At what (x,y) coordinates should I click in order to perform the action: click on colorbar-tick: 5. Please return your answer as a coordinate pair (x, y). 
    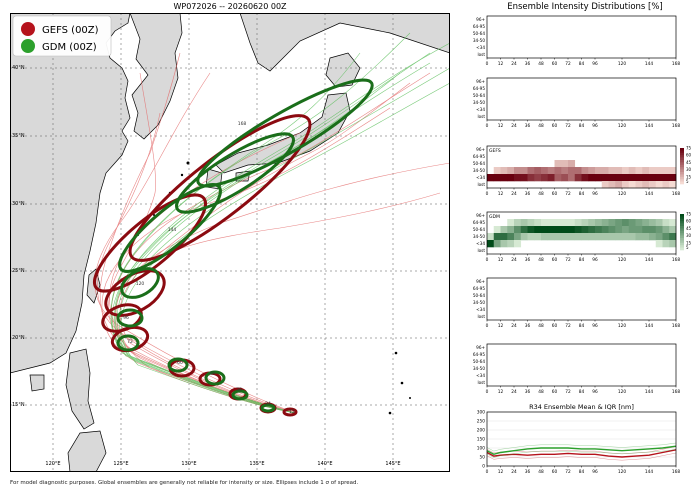
    Looking at the image, I should click on (687, 247).